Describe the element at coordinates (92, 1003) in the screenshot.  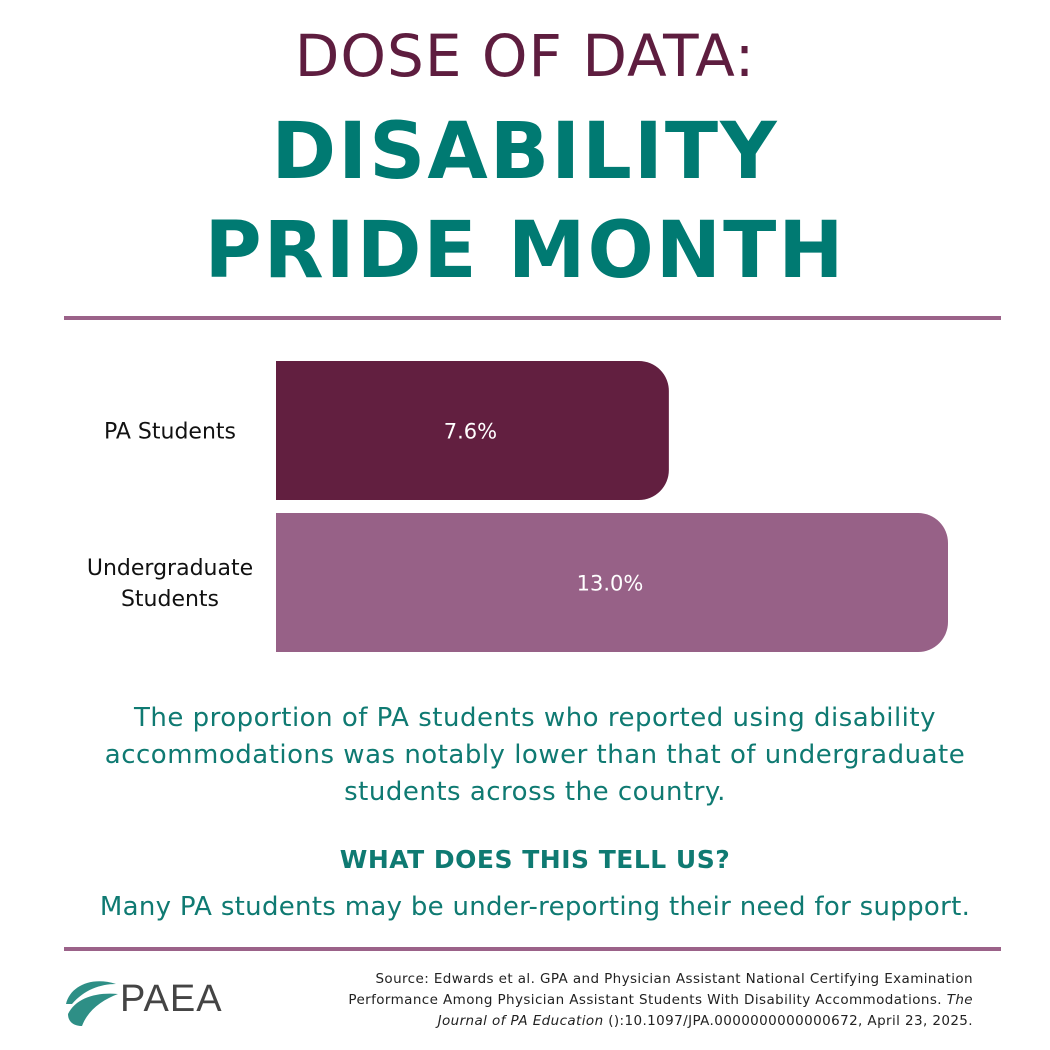
I see `leaf-swoosh-icon` at that location.